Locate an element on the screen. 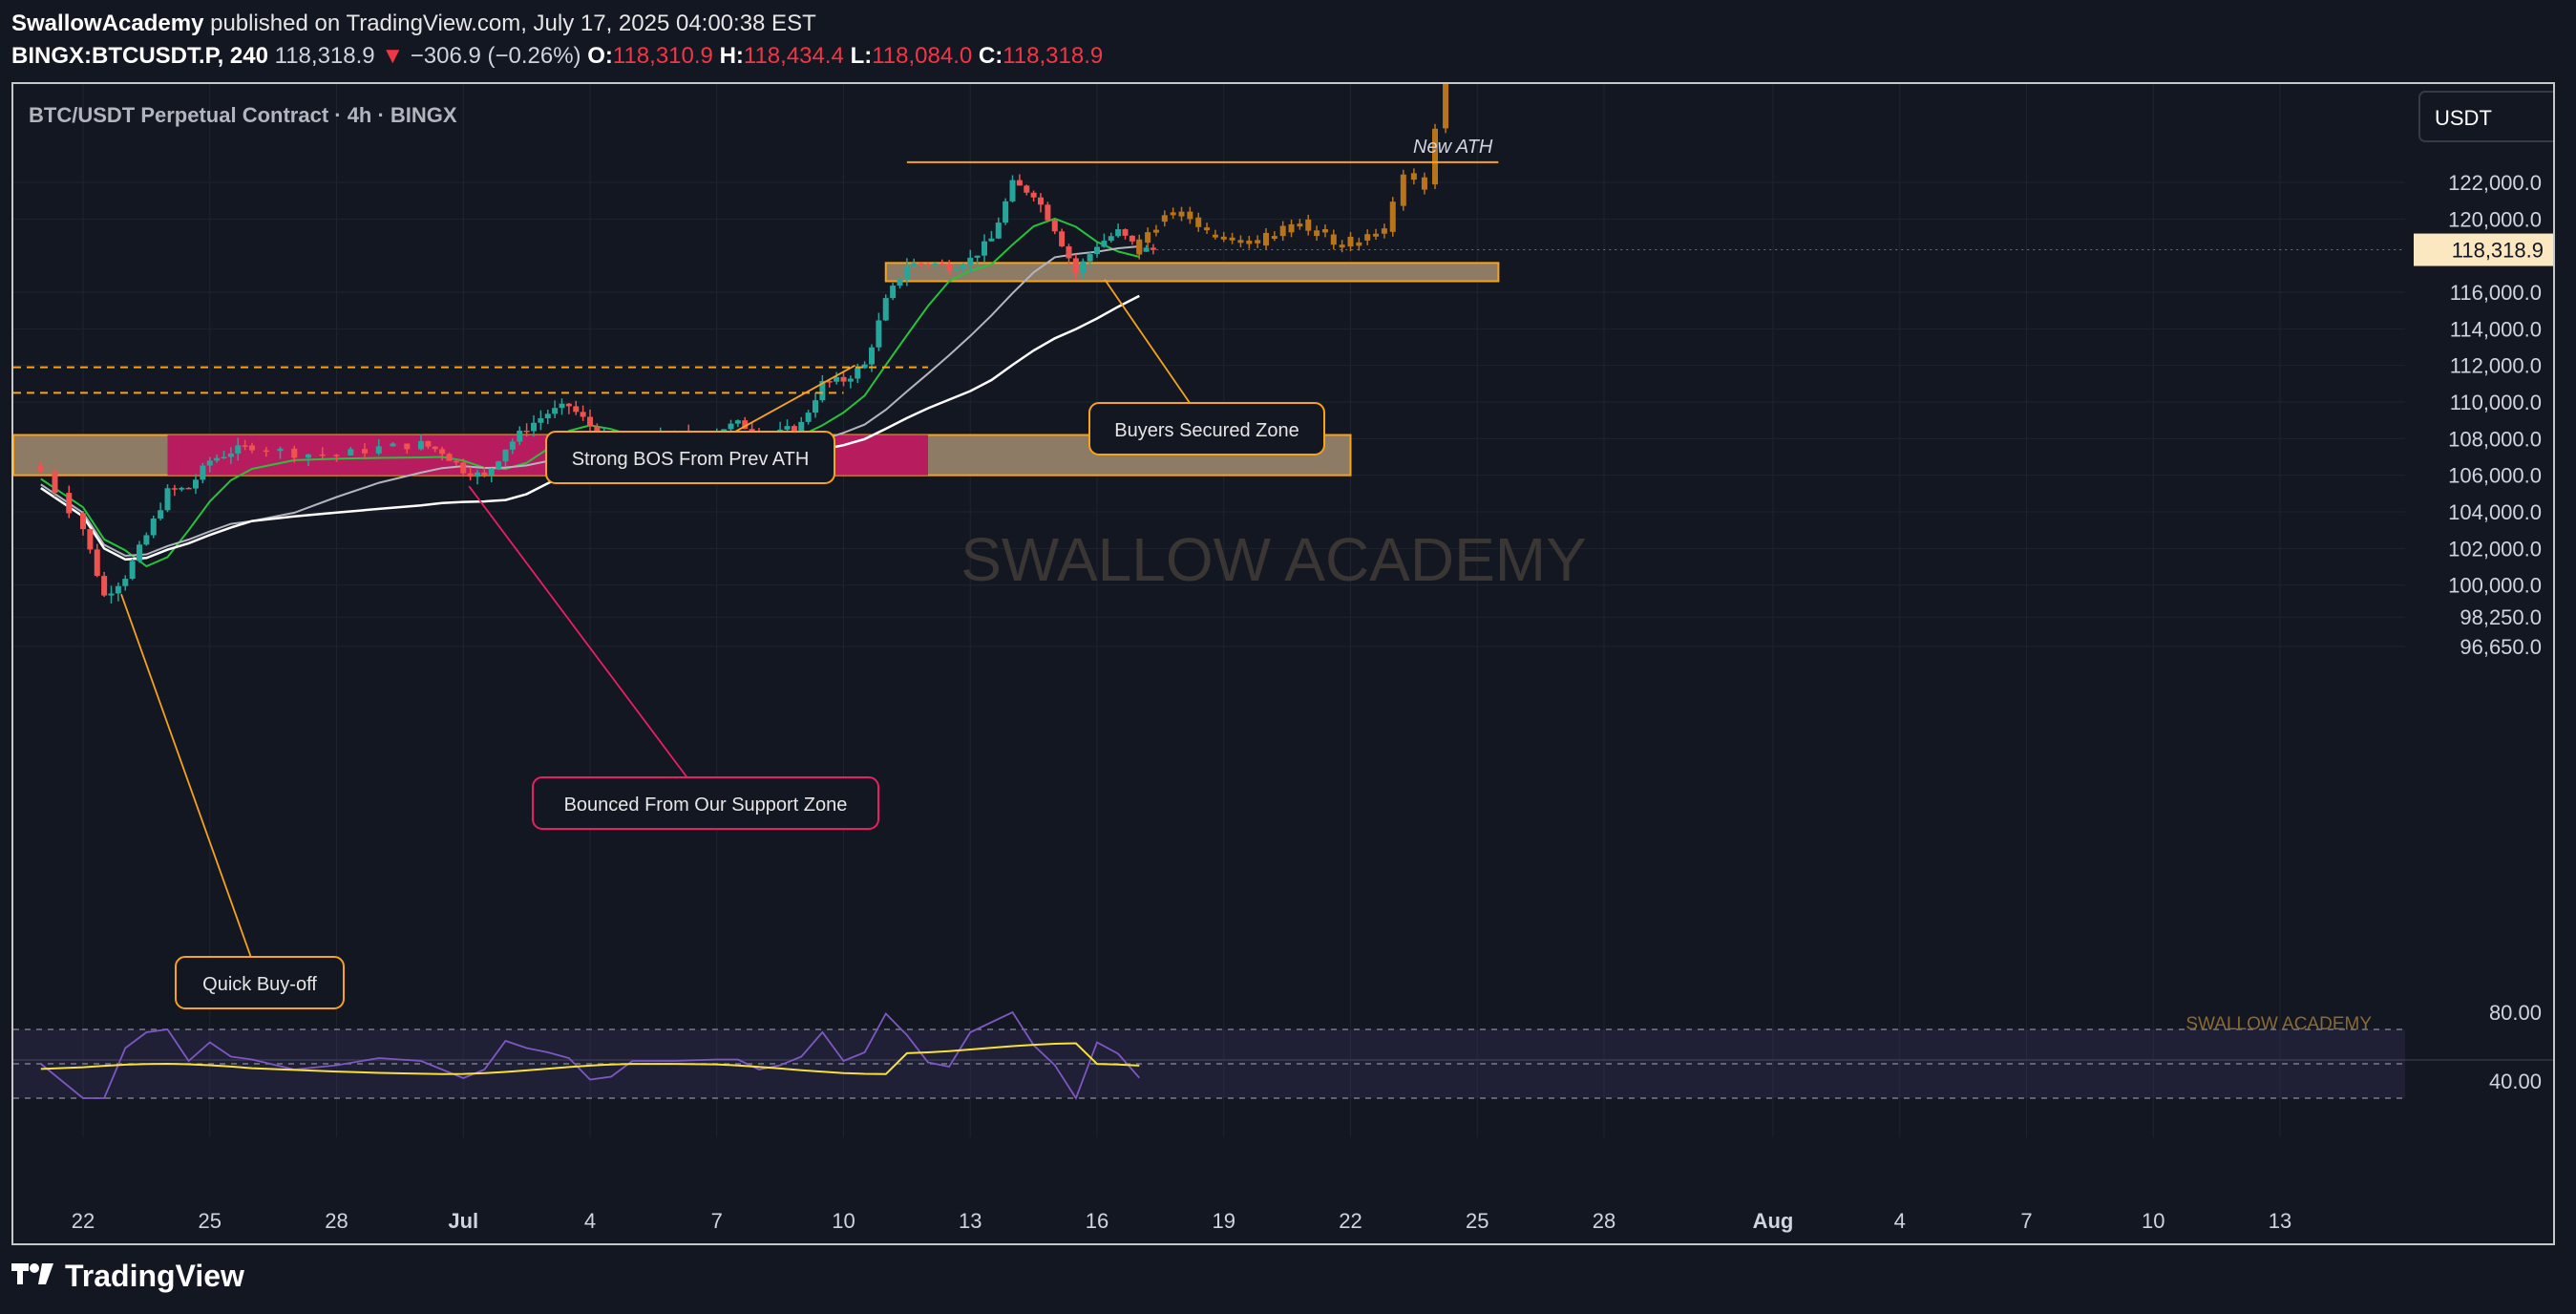 The height and width of the screenshot is (1314, 2576). buyers-note-box is located at coordinates (1206, 429).